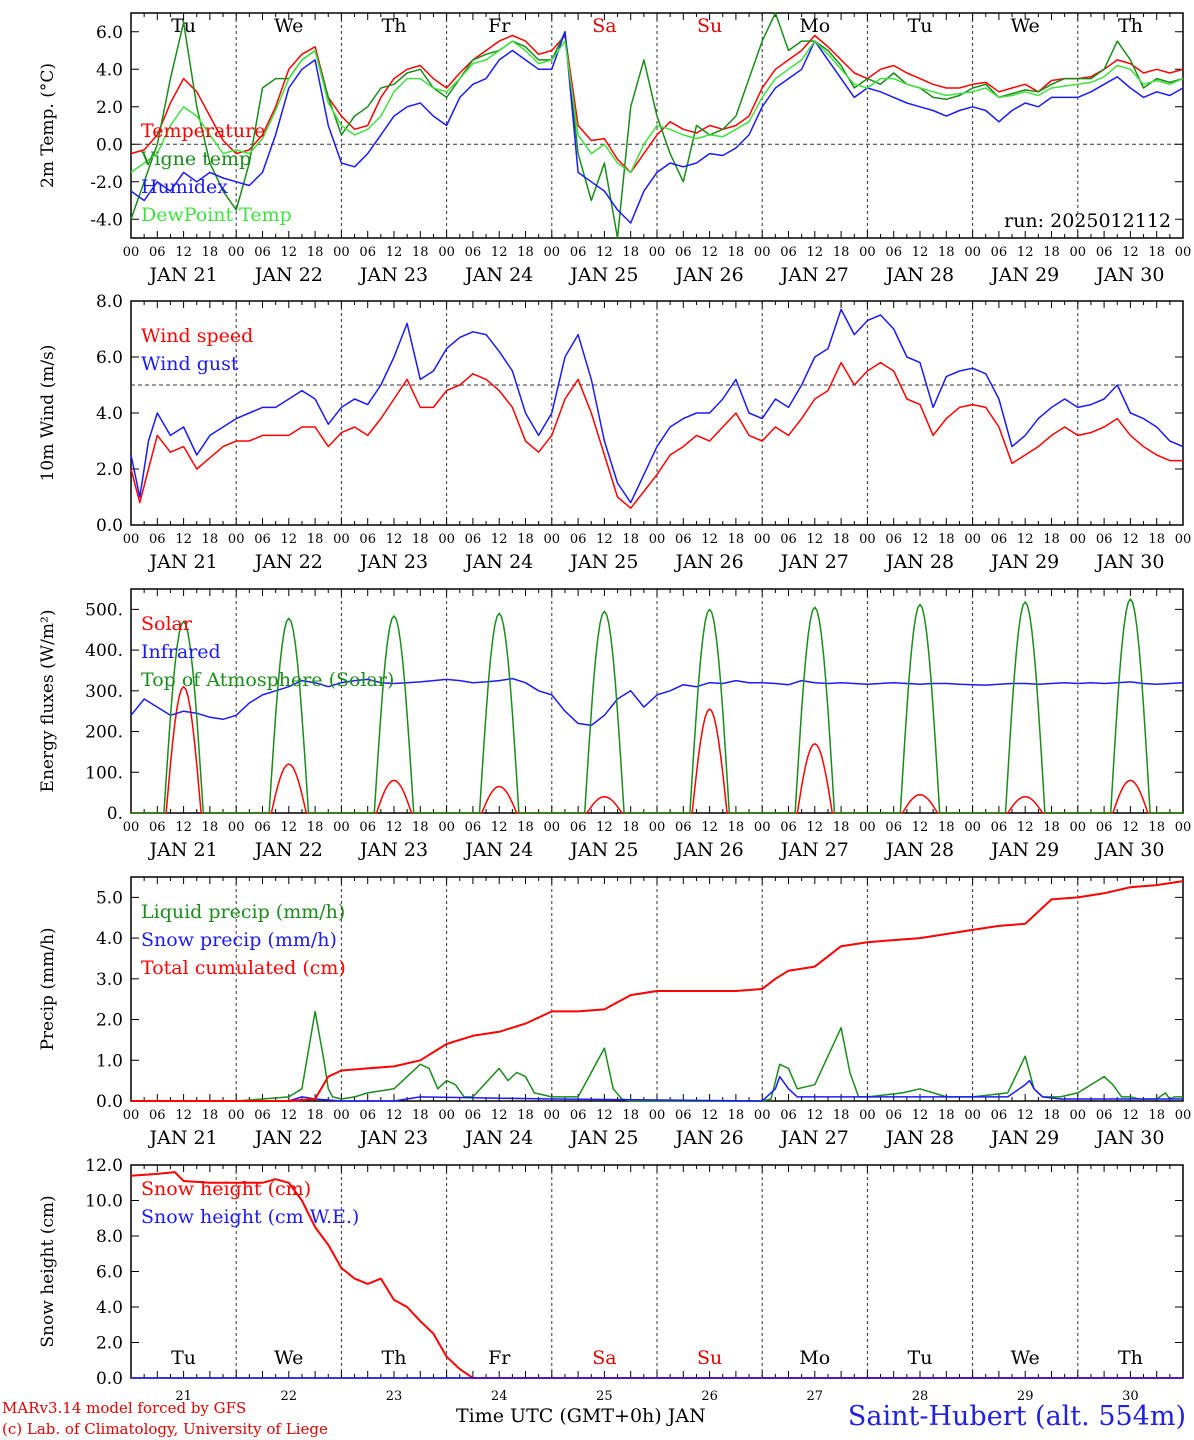  What do you see at coordinates (109, 358) in the screenshot?
I see `y-tick-label: 6.0` at bounding box center [109, 358].